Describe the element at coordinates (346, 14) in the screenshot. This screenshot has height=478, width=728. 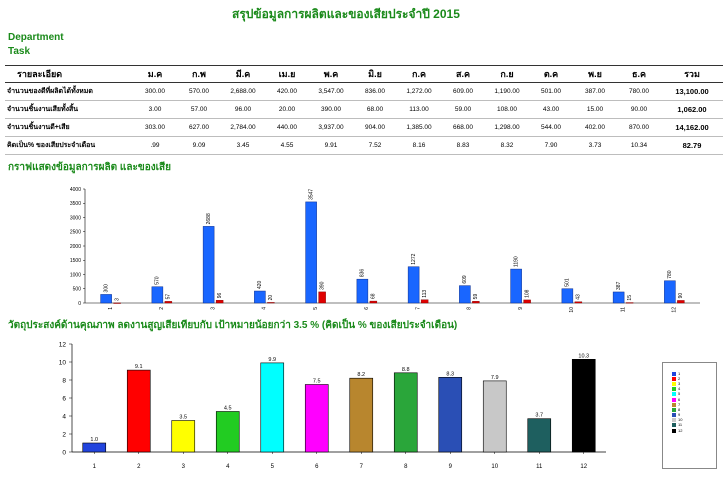
I see `report-title: สรุปข้อมูลการผลิตและของเสียประจำปี 2015` at that location.